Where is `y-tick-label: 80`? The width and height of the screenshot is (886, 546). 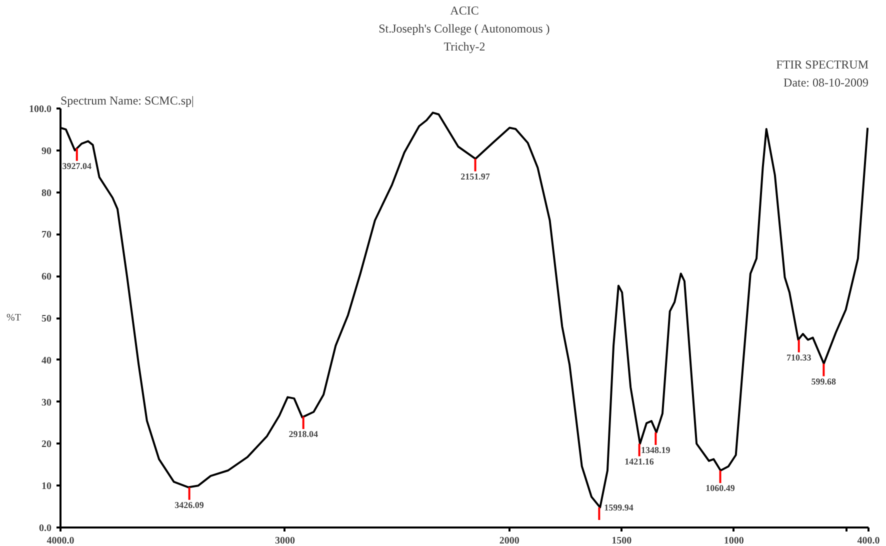 y-tick-label: 80 is located at coordinates (47, 193).